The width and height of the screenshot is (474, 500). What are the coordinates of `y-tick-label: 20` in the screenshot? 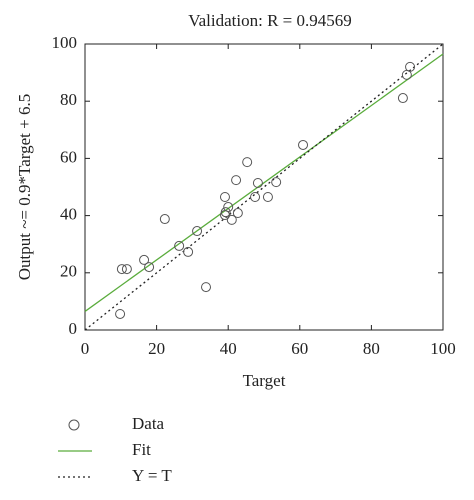 It's located at (68, 271).